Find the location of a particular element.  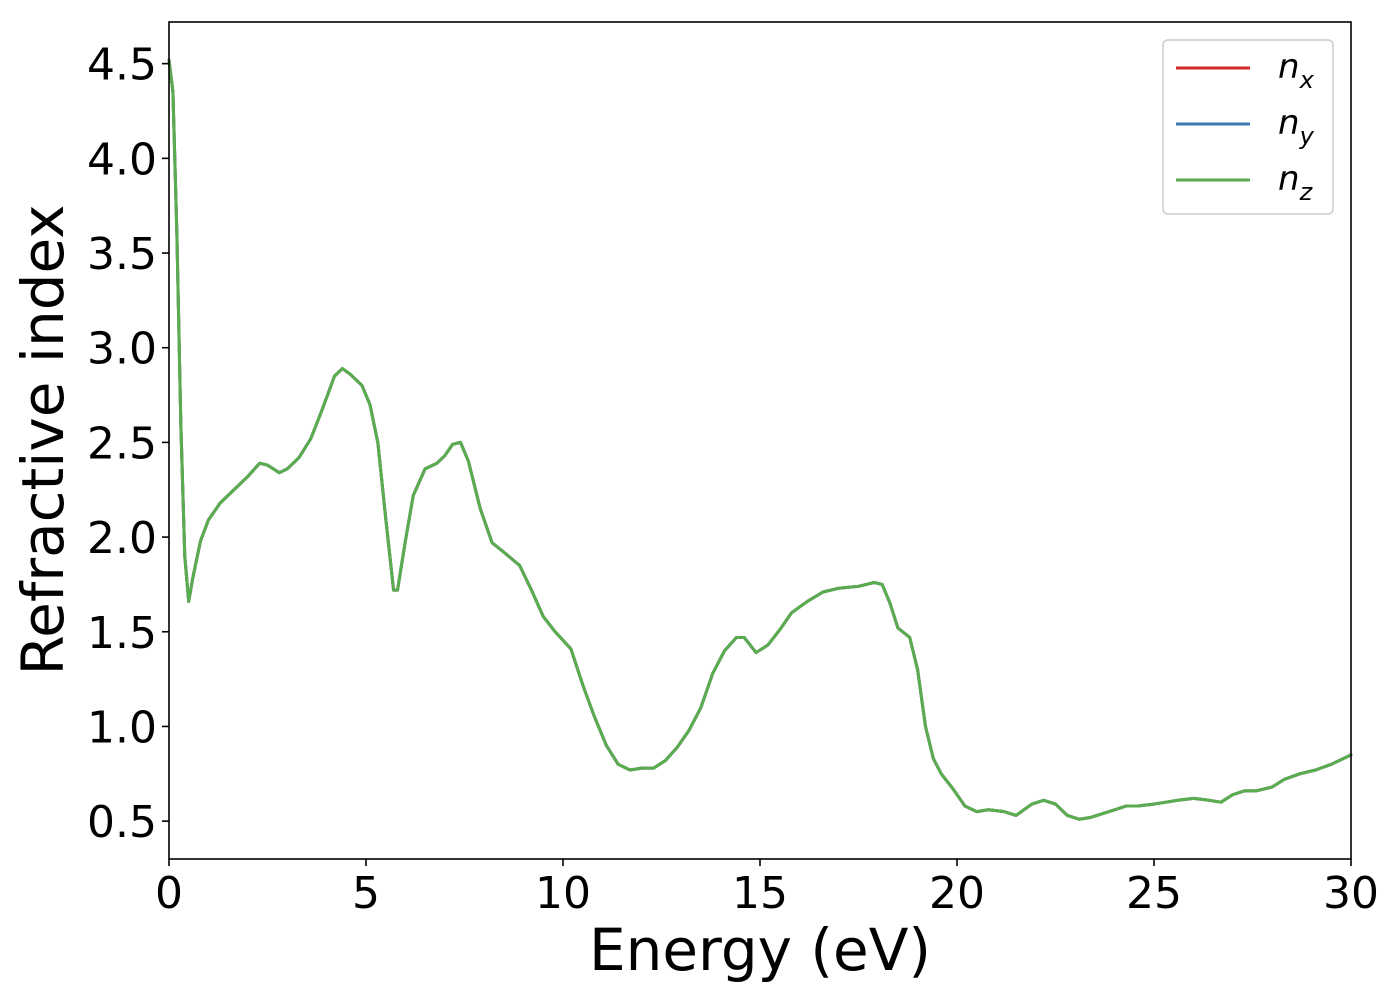

legend-label-nz: nz is located at coordinates (1296, 182).